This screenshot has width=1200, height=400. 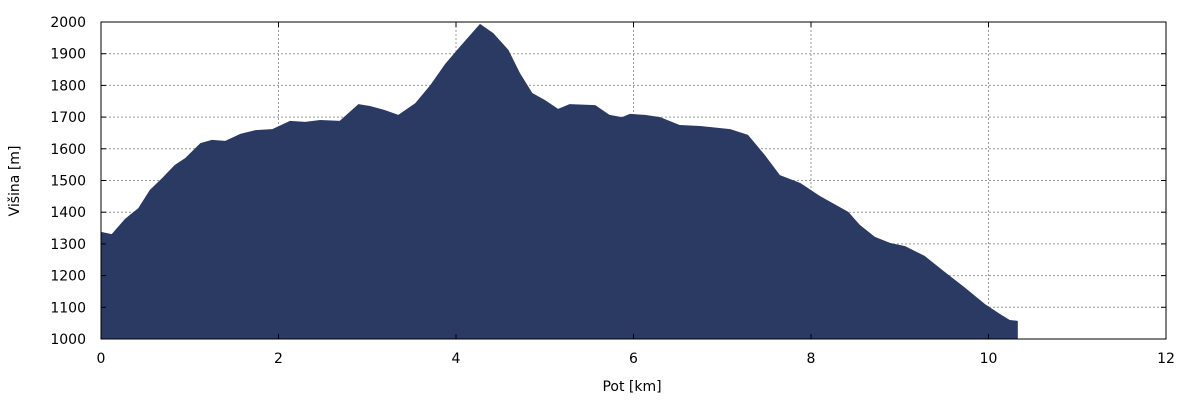 I want to click on x-tick-label: 2, so click(x=278, y=359).